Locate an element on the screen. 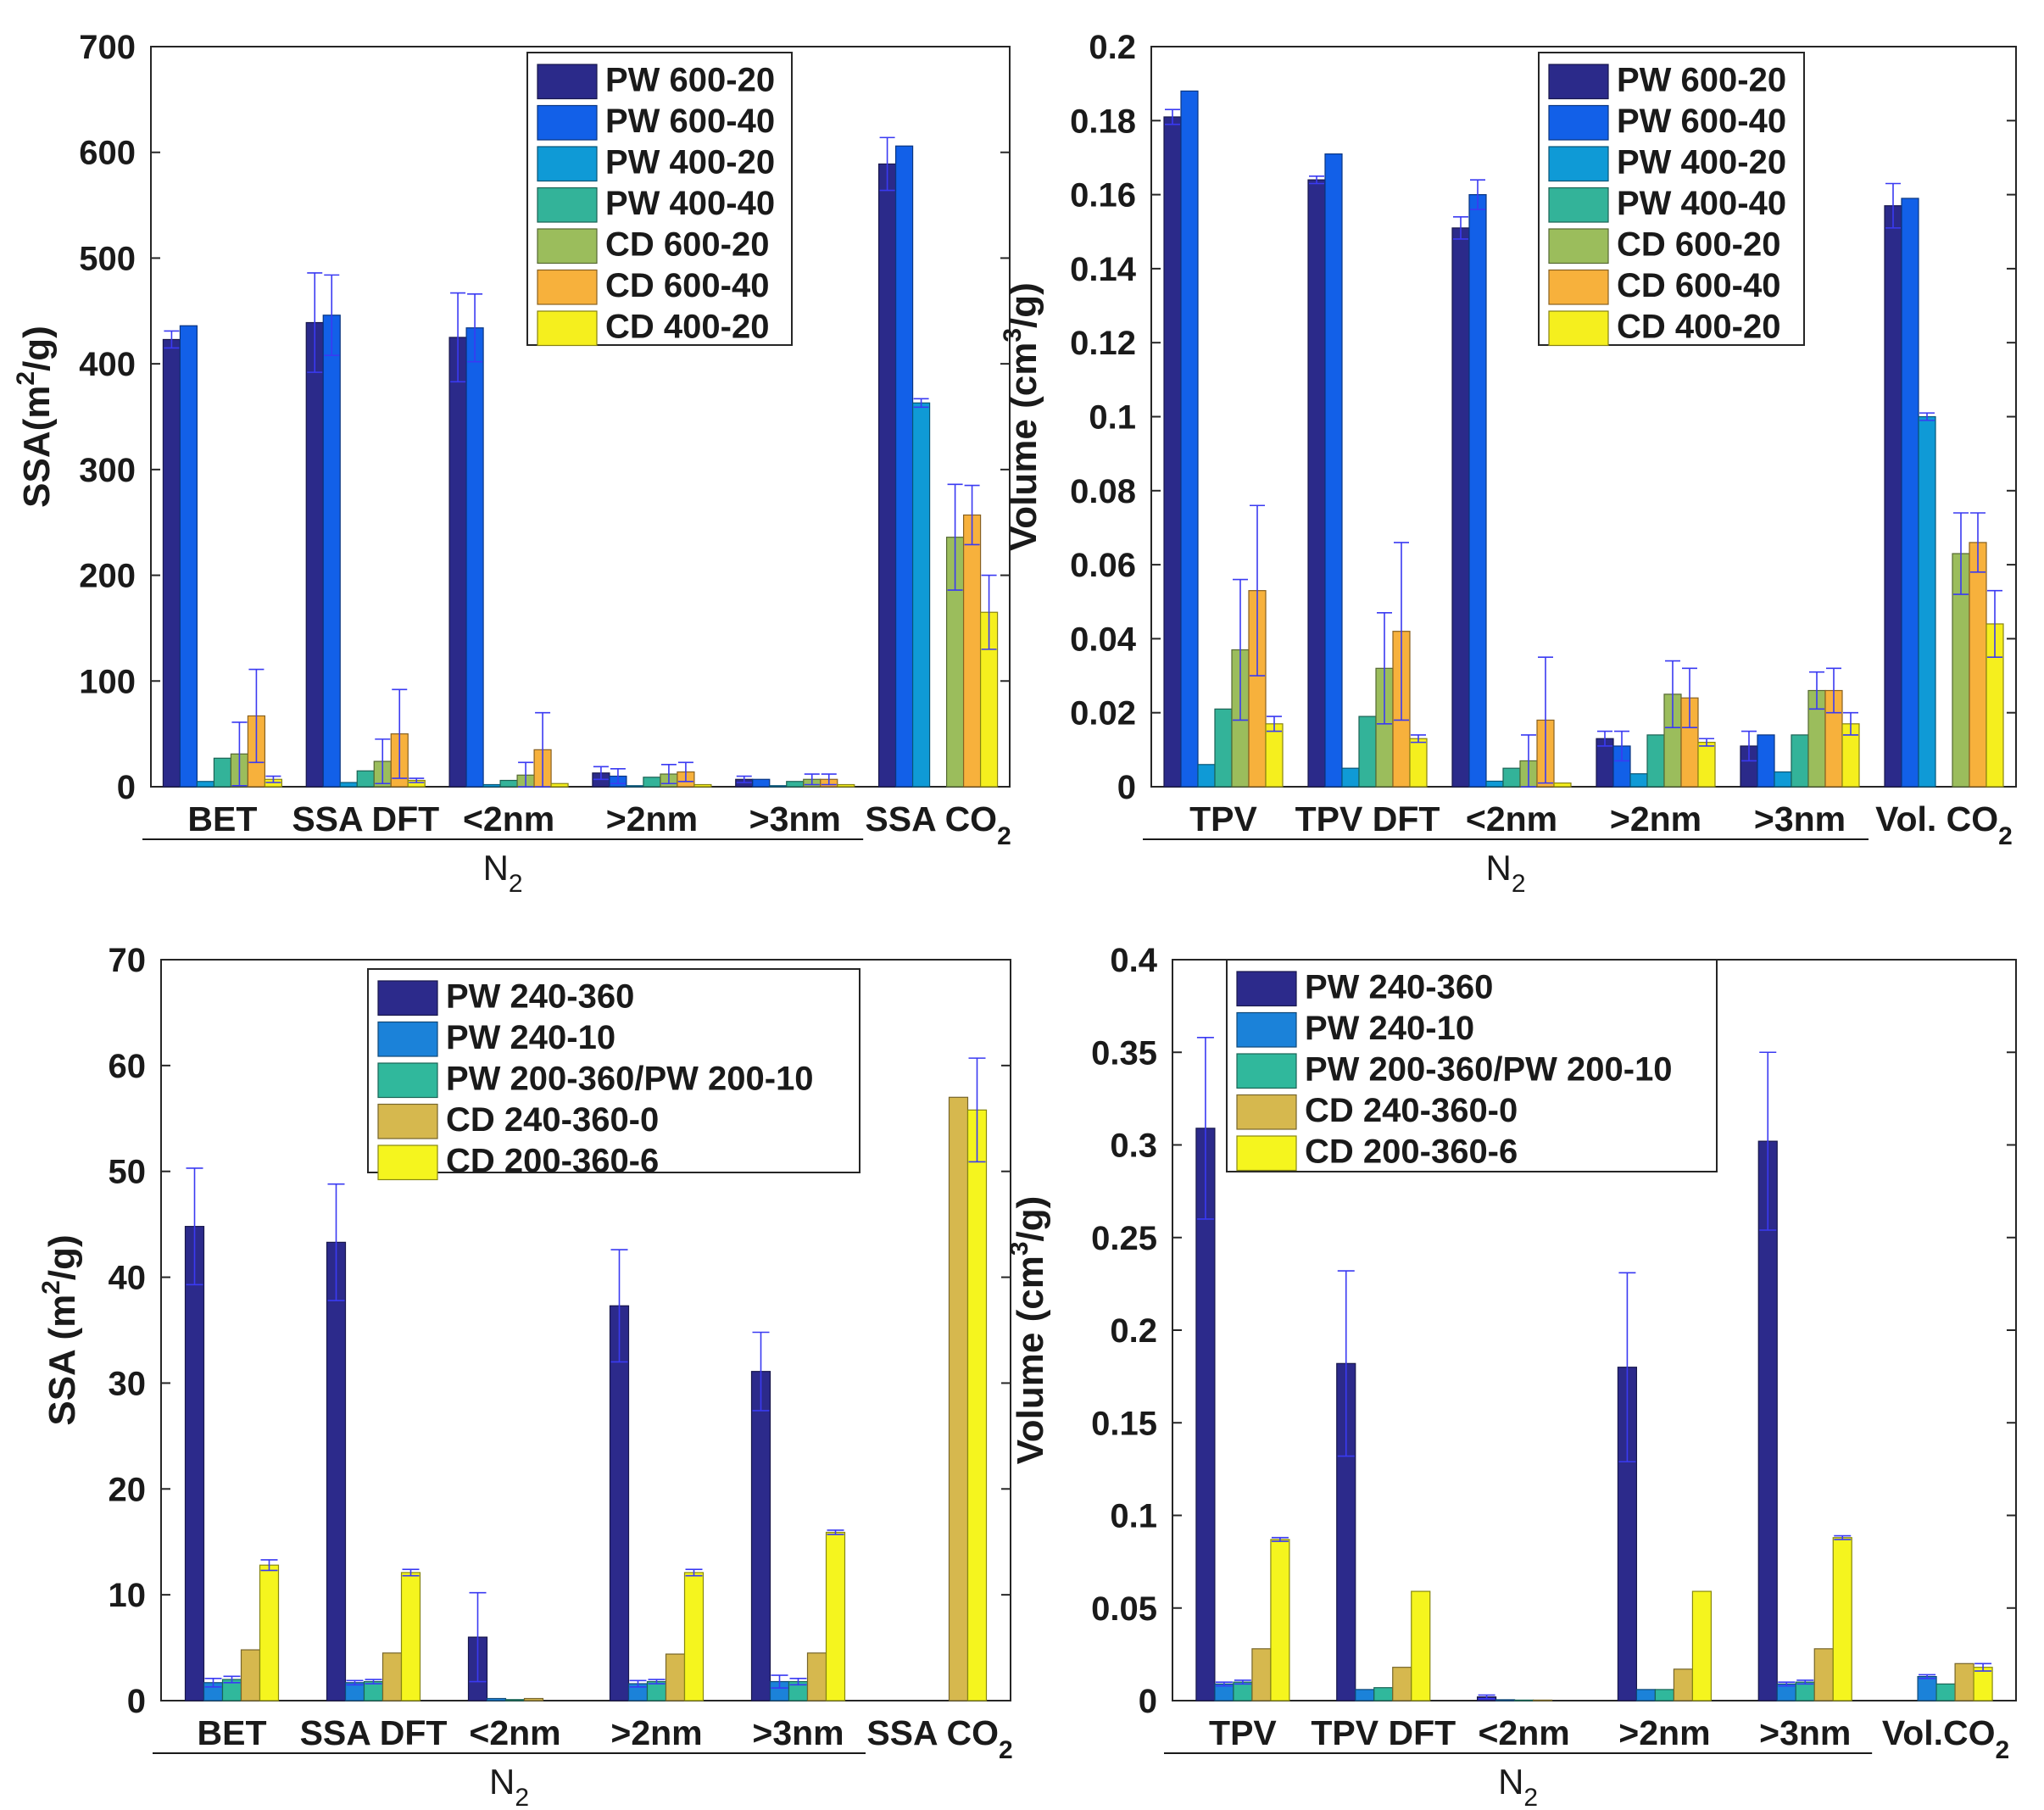 This screenshot has width=2044, height=1810. x-category-label: <2nm is located at coordinates (1511, 818).